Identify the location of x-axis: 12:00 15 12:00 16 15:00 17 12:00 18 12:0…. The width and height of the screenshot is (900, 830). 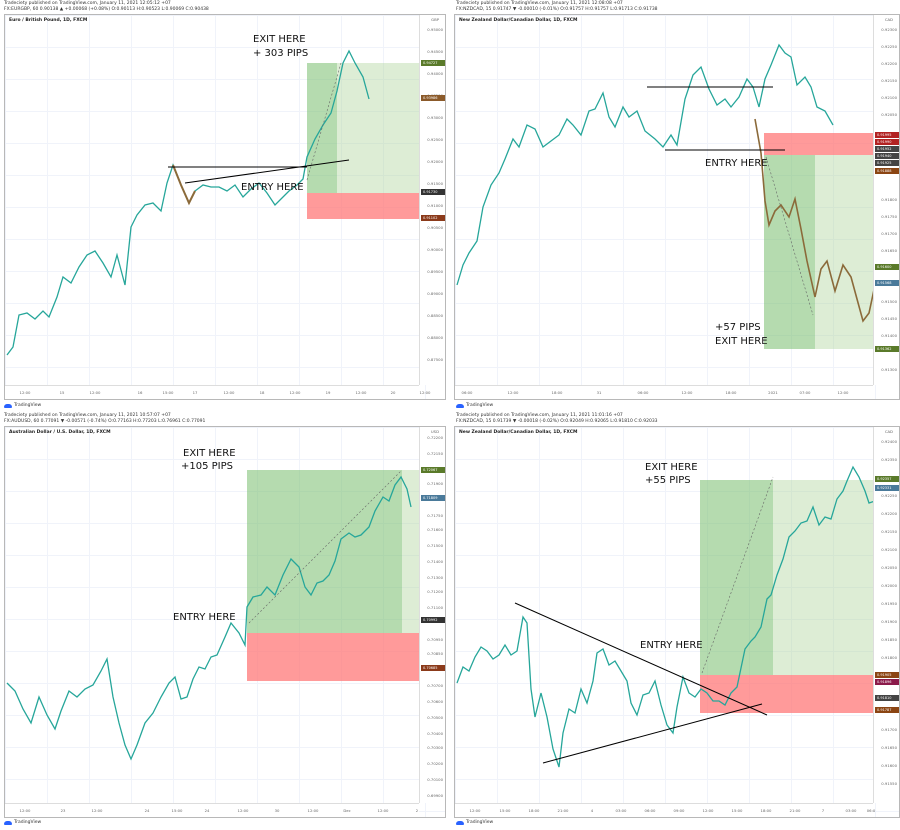
(217, 392).